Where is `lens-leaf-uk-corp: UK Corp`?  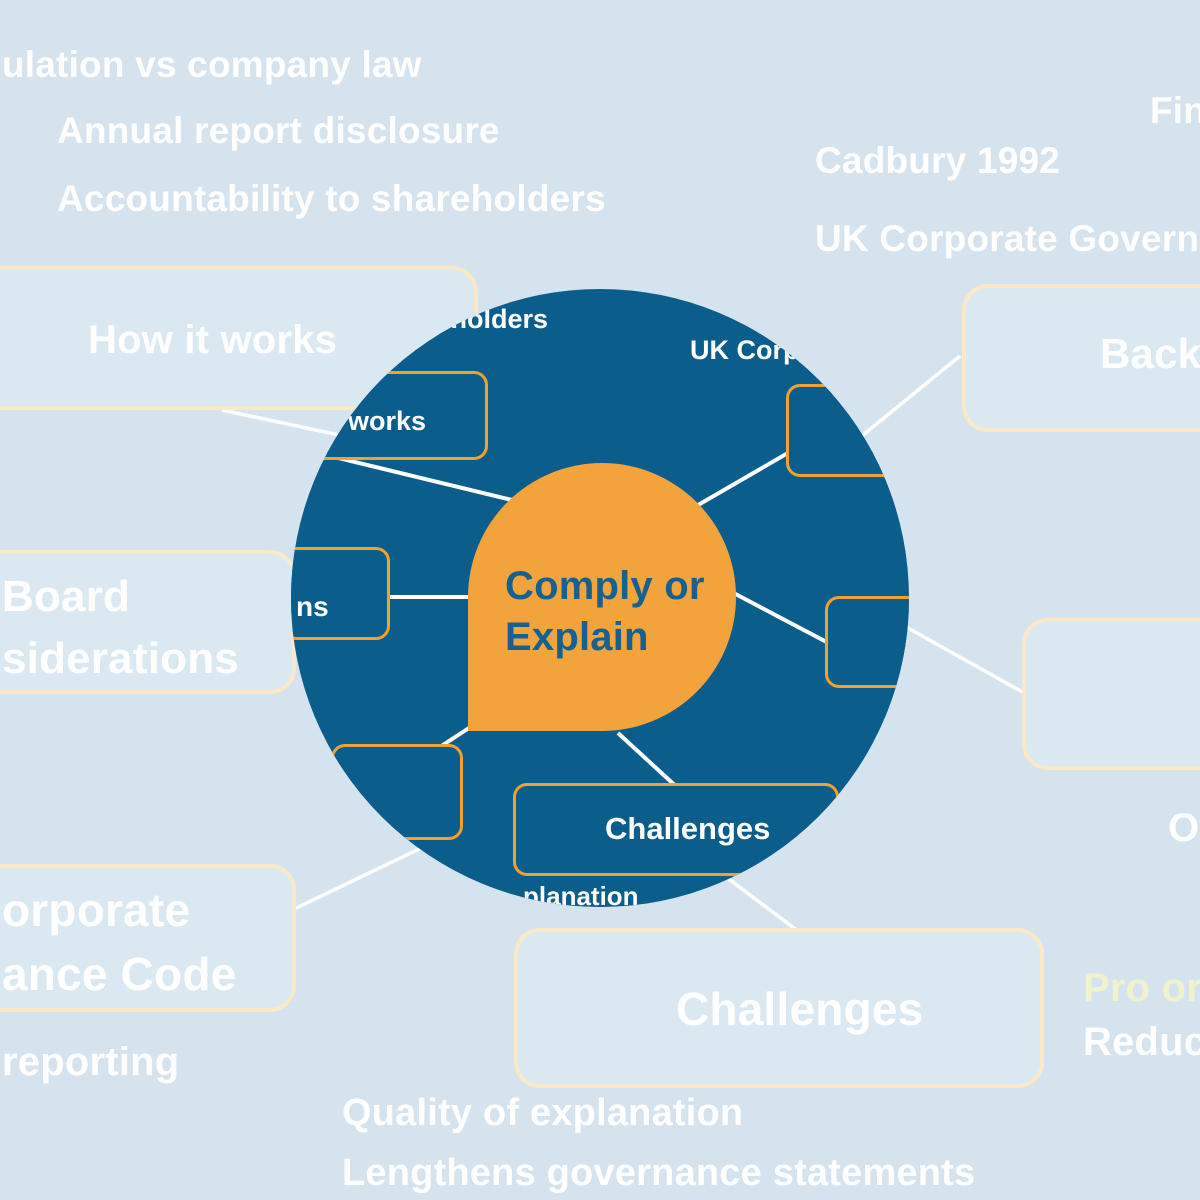 lens-leaf-uk-corp: UK Corp is located at coordinates (745, 350).